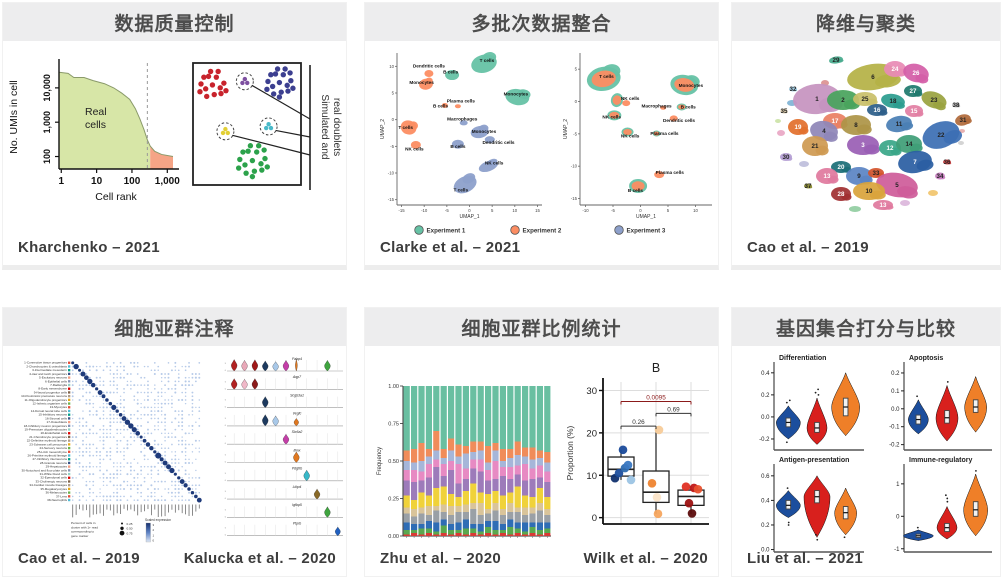 This screenshot has height=577, width=1003. Describe the element at coordinates (84, 527) in the screenshot. I see `svg-text: cluster with 1+ read` at that location.